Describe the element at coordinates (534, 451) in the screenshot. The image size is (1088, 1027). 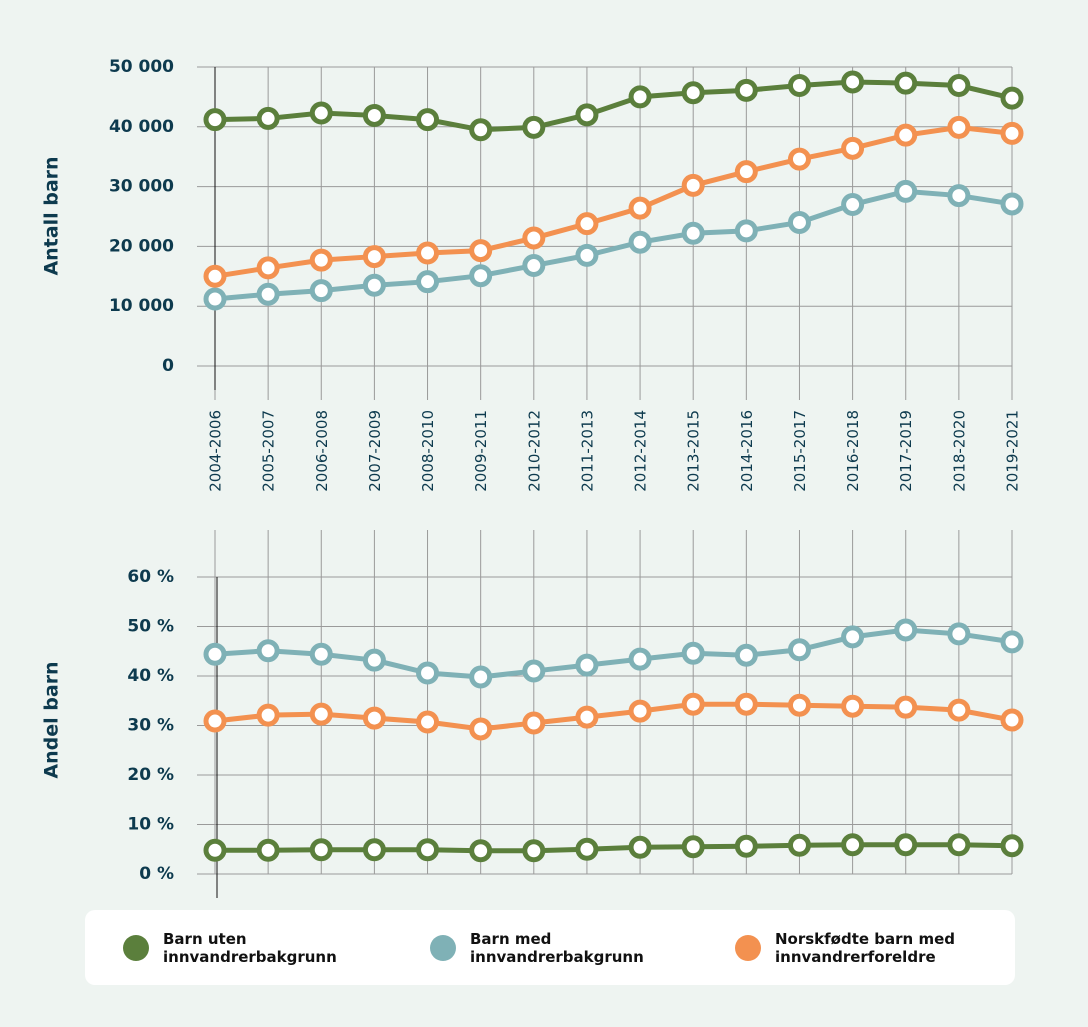
I see `x-tick-label: 2010-2012` at that location.